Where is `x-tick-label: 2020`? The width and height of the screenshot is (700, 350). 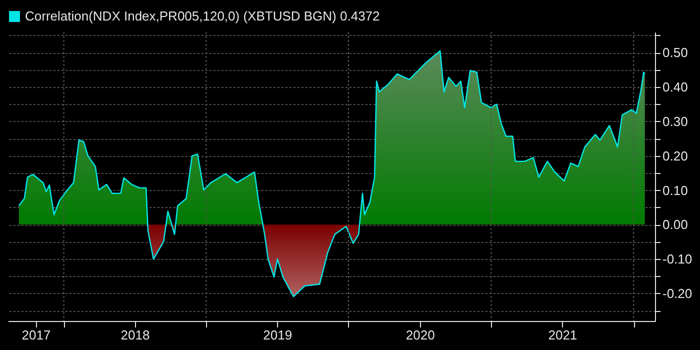 x-tick-label: 2020 is located at coordinates (420, 335).